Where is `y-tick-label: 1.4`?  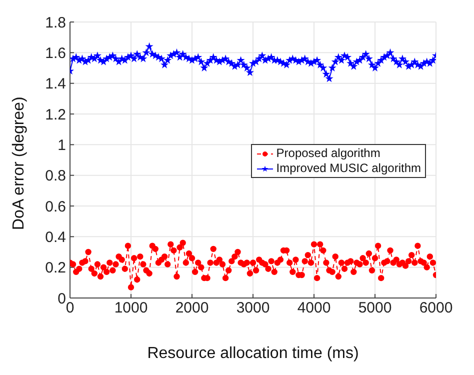 y-tick-label: 1.4 is located at coordinates (55, 84).